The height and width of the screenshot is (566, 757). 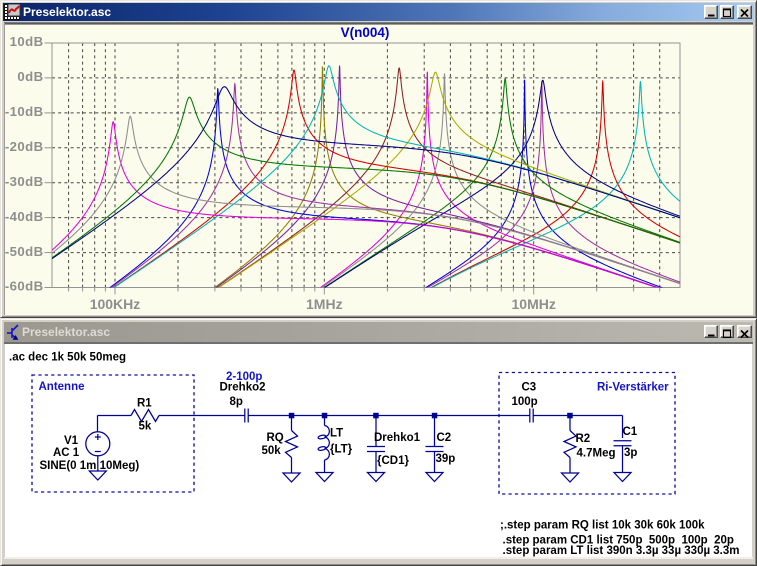 What do you see at coordinates (602, 525) in the screenshot?
I see `svg-text:;.step param RQ list 10k 30k 6: ;.step param RQ list 10k 30k 60k 100k` at bounding box center [602, 525].